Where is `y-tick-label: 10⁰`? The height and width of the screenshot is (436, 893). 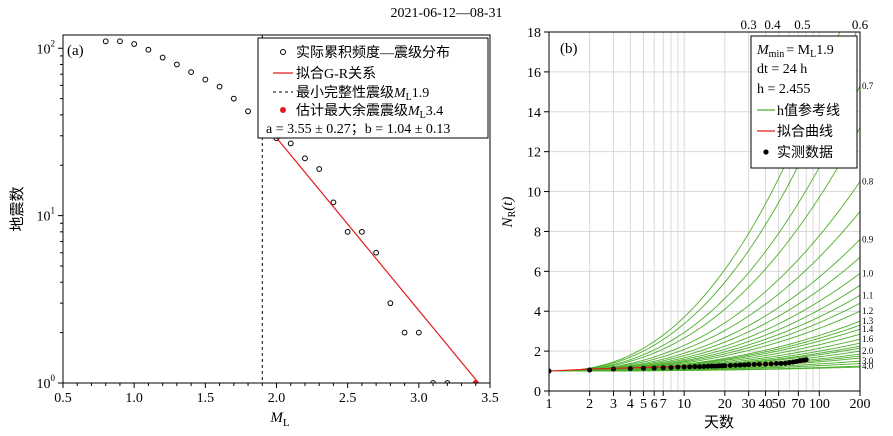 y-tick-label: 10⁰ is located at coordinates (46, 382).